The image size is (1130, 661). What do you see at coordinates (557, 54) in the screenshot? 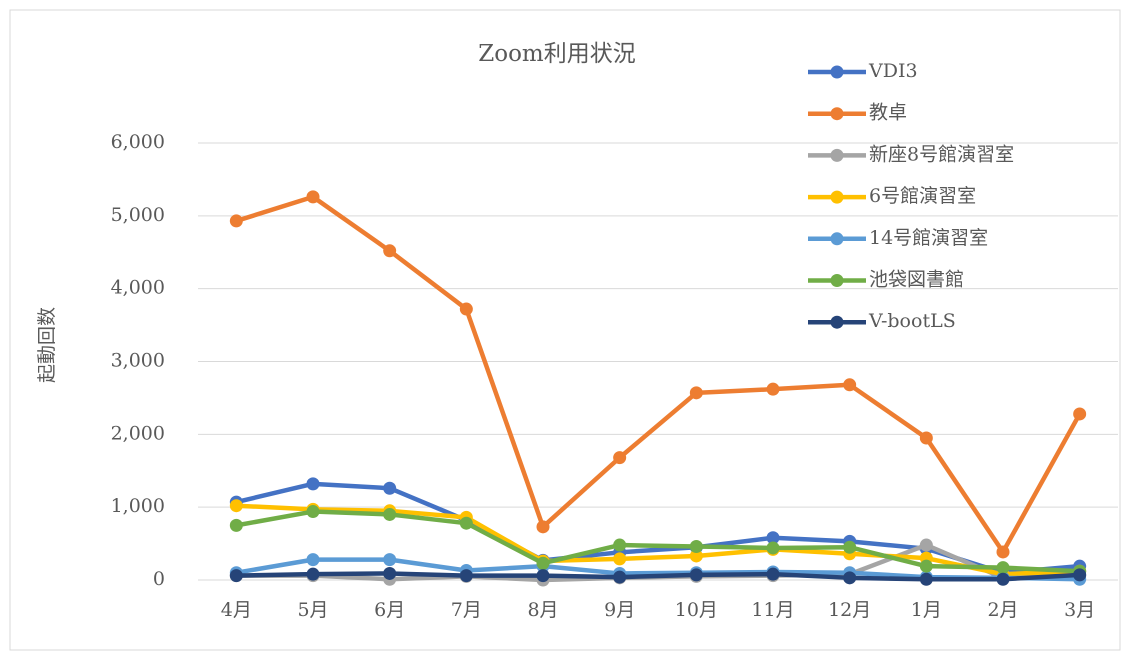
I see `chart-title: Zoom利用状況` at bounding box center [557, 54].